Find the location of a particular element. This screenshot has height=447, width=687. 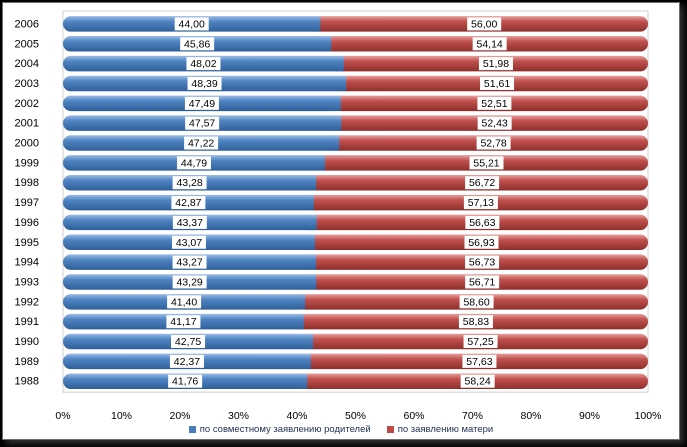

category-label-1999: 1999 is located at coordinates (27, 163).